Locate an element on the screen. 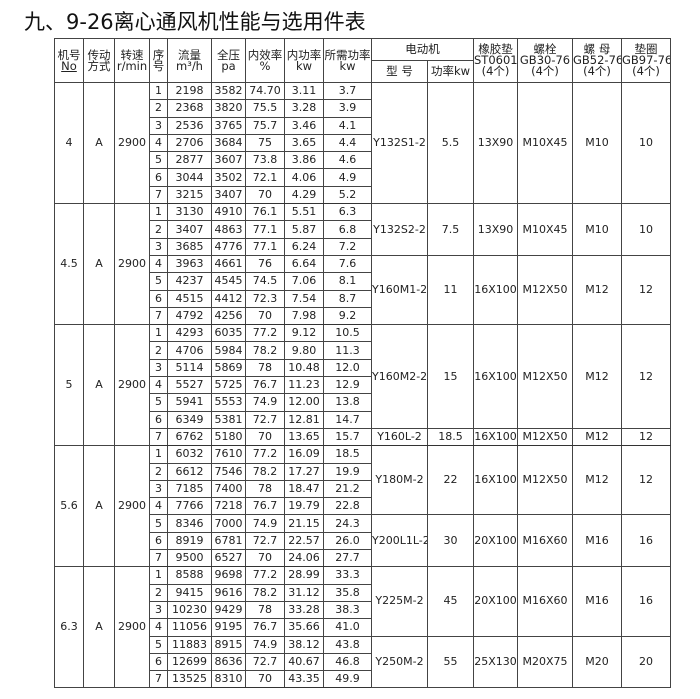 The width and height of the screenshot is (700, 699). cell-flow: 3215 is located at coordinates (189, 195).